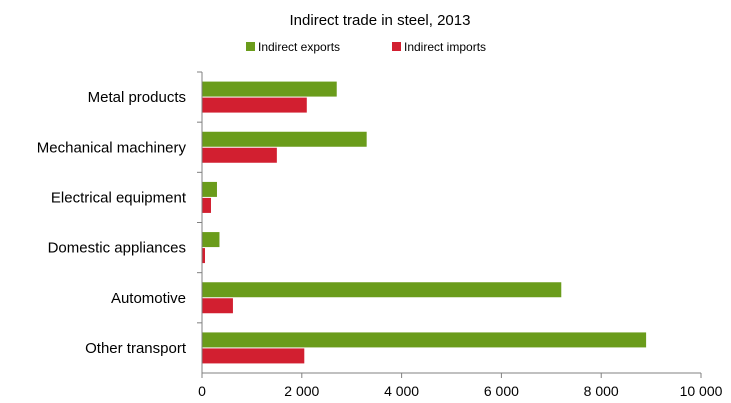 This screenshot has width=731, height=403. I want to click on category-label: Automotive, so click(148, 298).